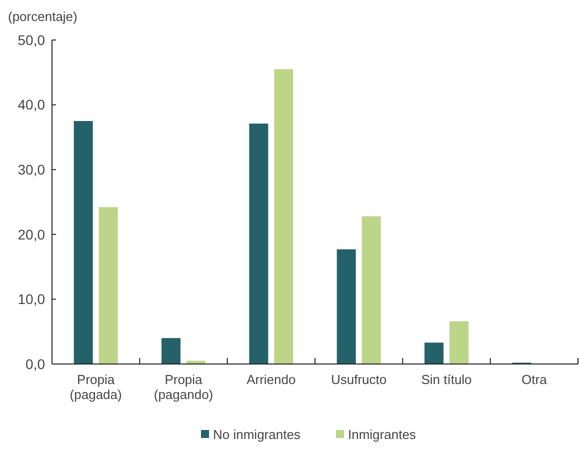 Image resolution: width=579 pixels, height=450 pixels. I want to click on x-tick-label: Propia (pagada), so click(96, 387).